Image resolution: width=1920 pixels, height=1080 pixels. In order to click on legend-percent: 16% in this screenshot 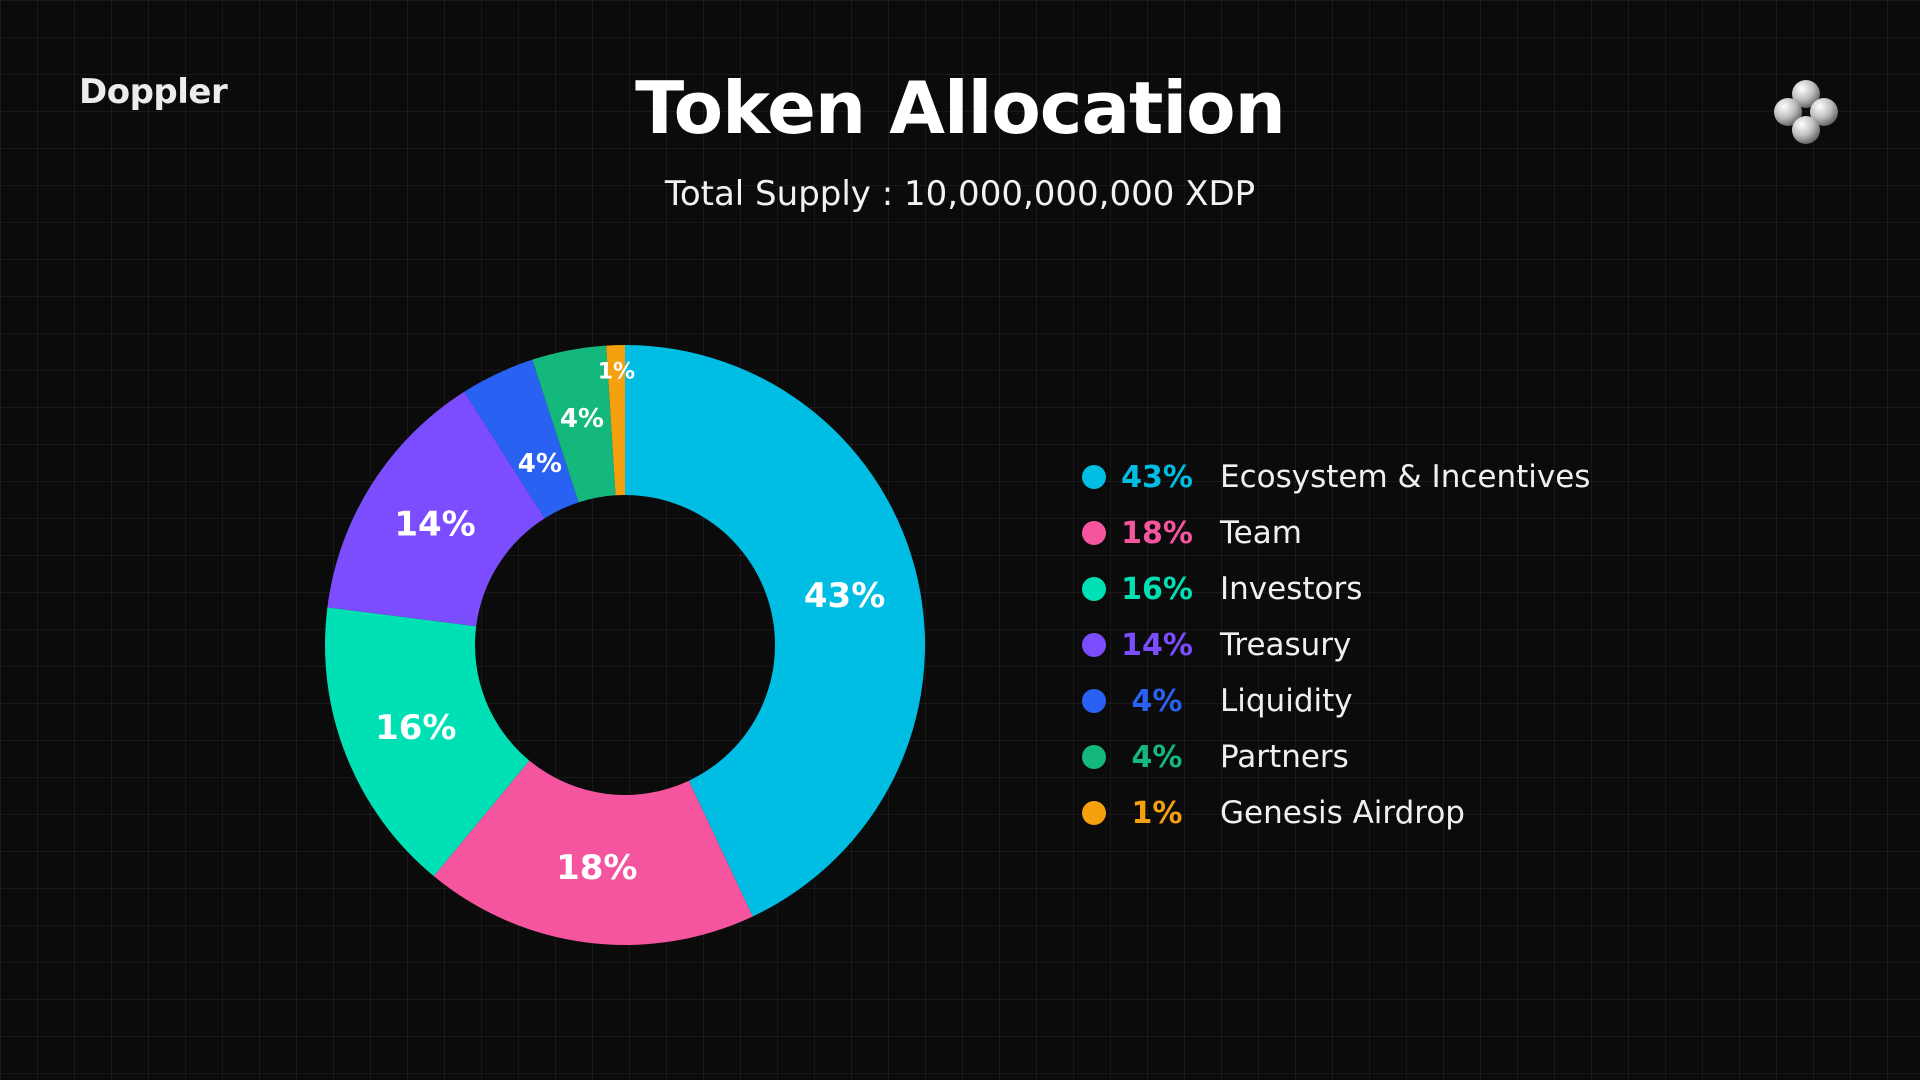, I will do `click(1157, 589)`.